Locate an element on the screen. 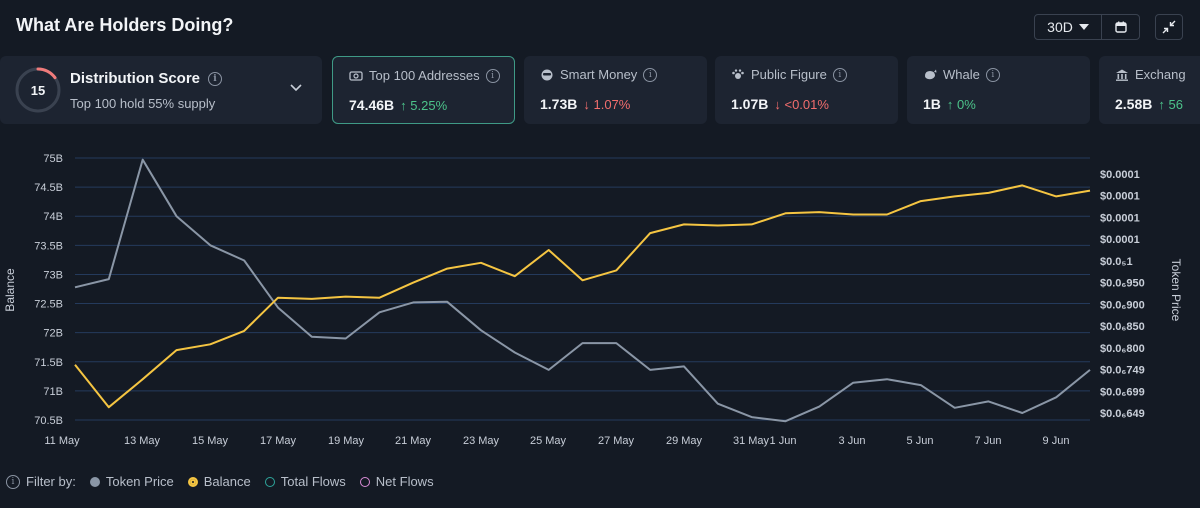 Image resolution: width=1200 pixels, height=508 pixels. caret-down-icon is located at coordinates (1083, 27).